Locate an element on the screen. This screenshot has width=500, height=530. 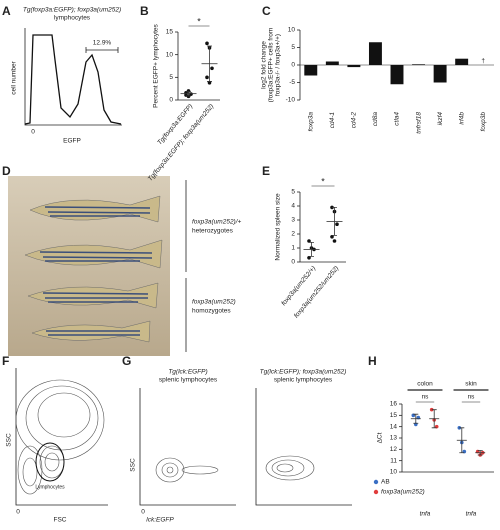
y-label: (foxp3a:EGFP+ cells from is located at coordinates (271, 65).